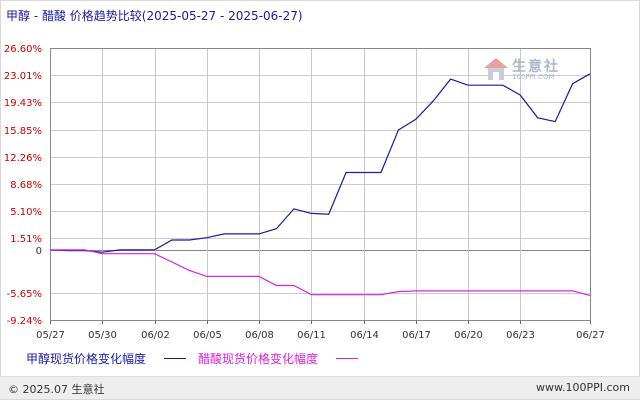  Describe the element at coordinates (155, 335) in the screenshot. I see `x-tick-label: 06/02` at that location.